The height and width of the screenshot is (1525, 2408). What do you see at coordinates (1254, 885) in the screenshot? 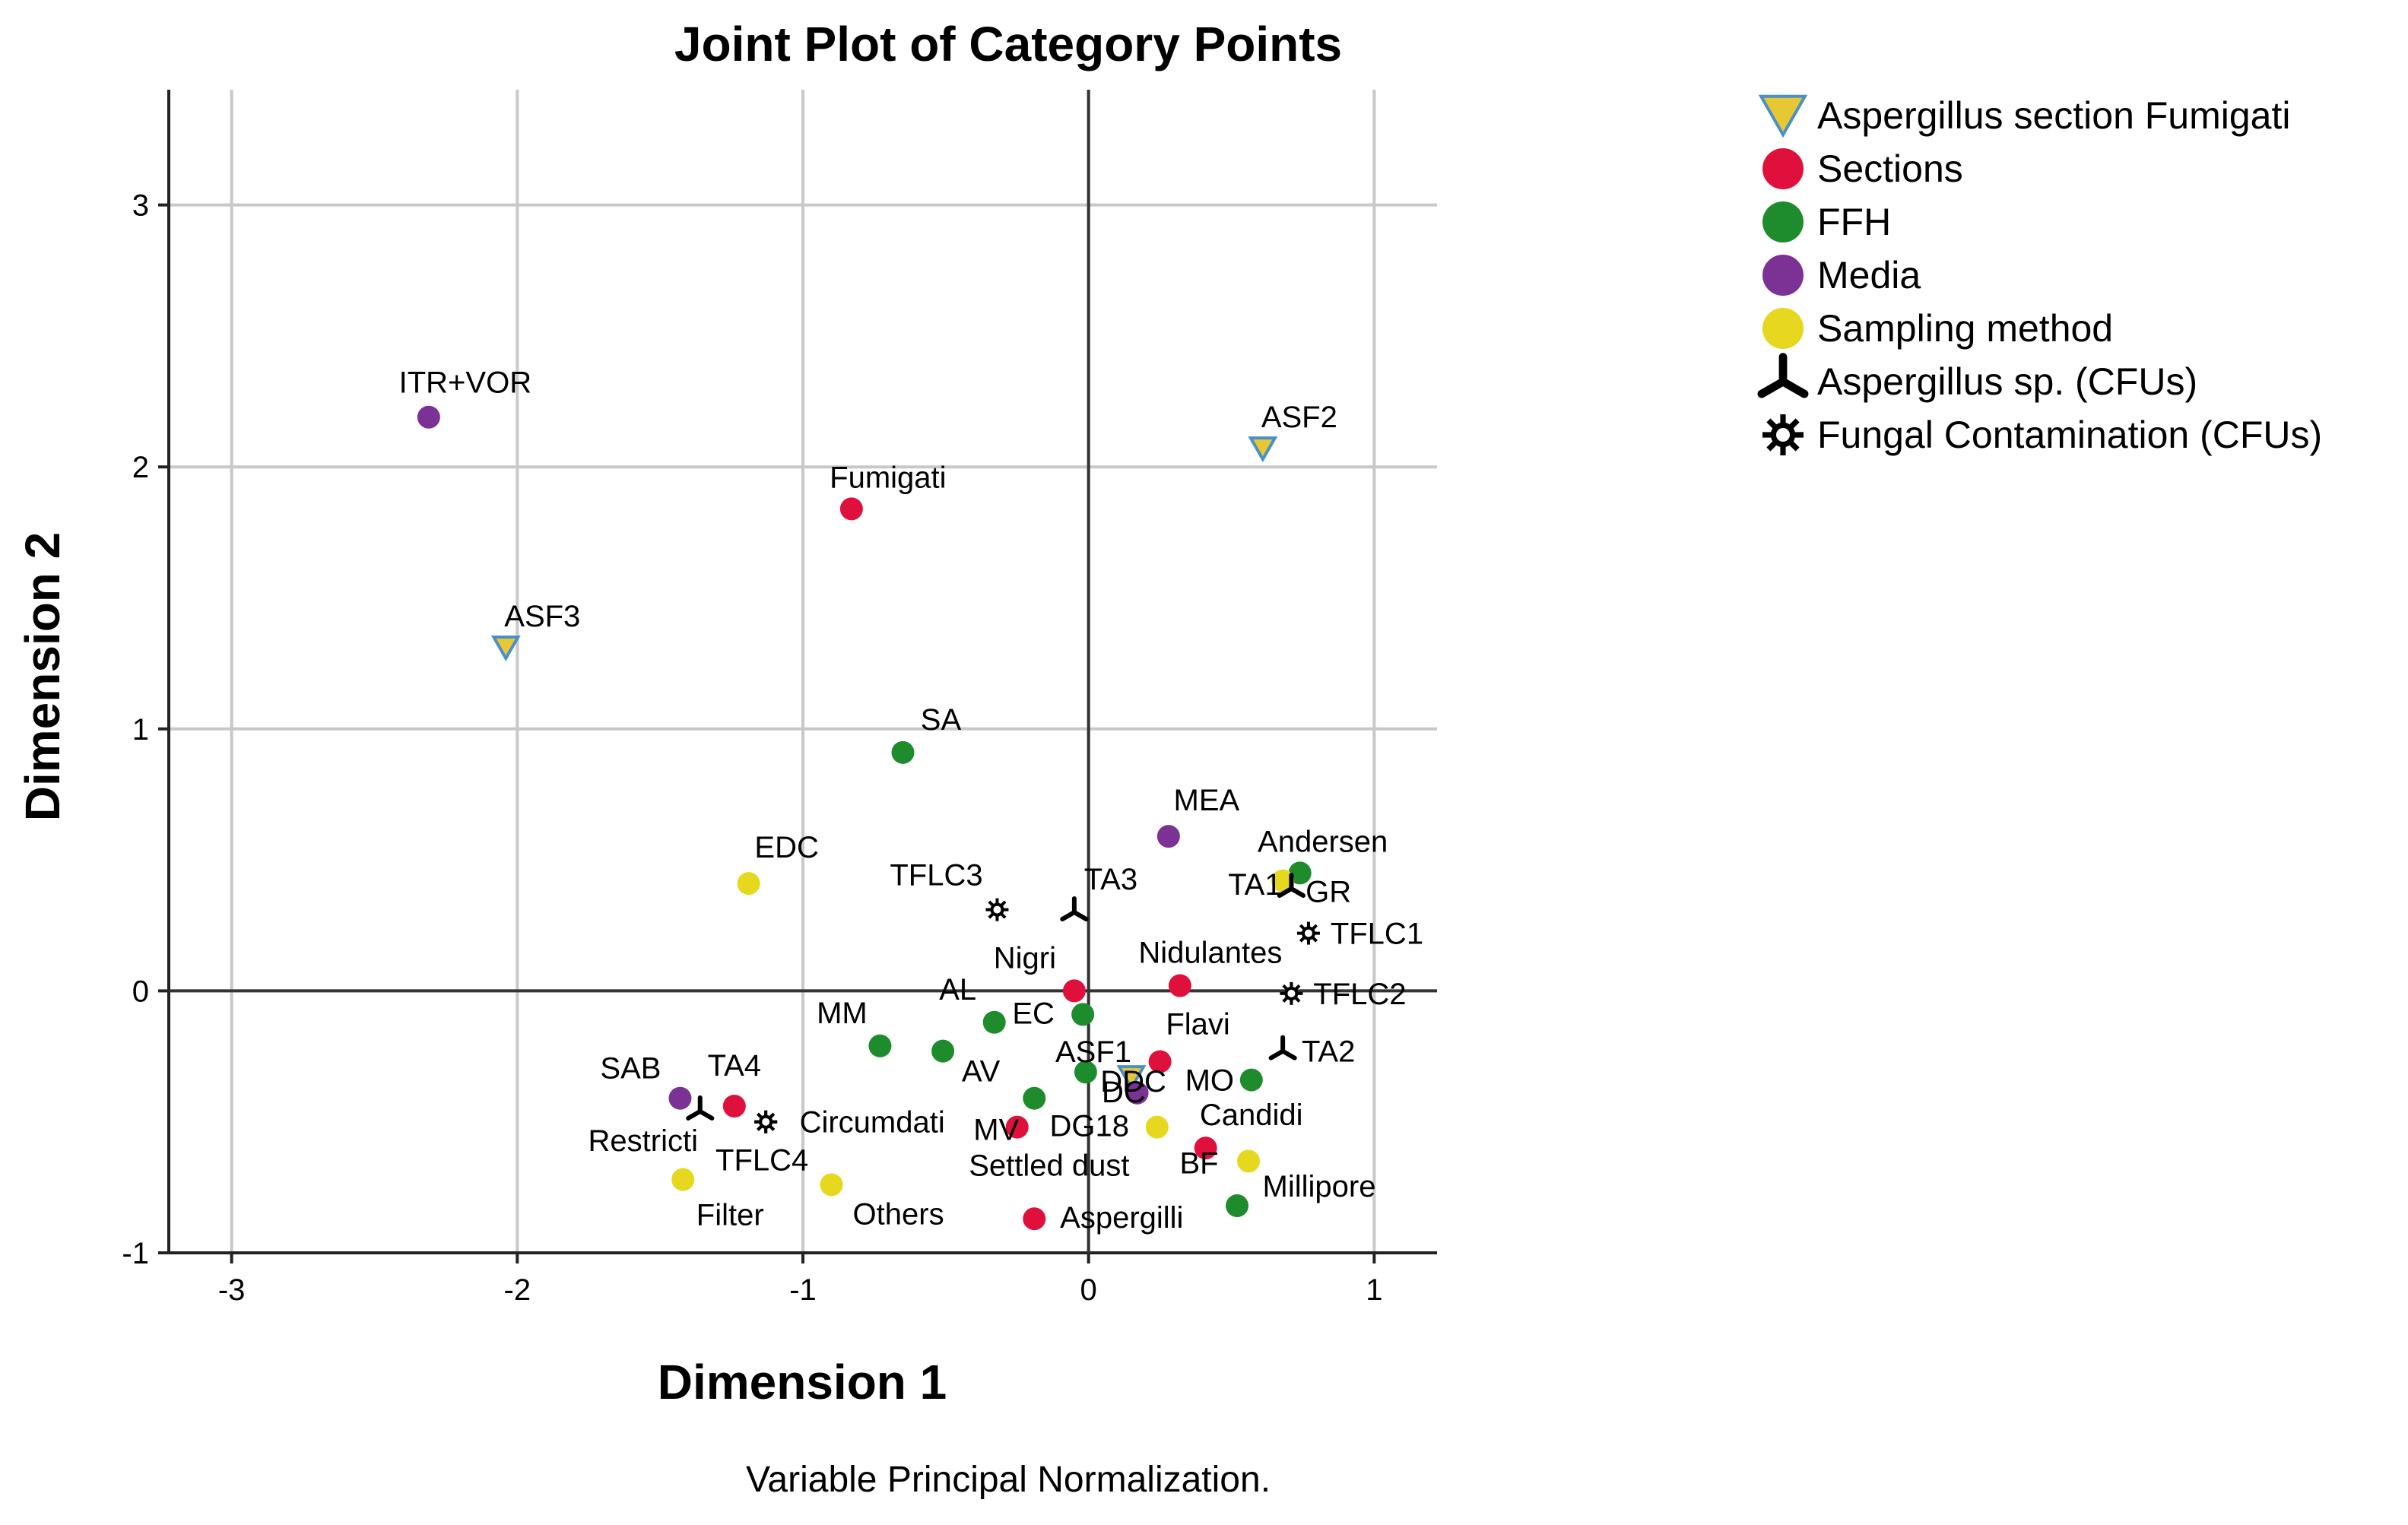
I see `point-label: TA1` at bounding box center [1254, 885].